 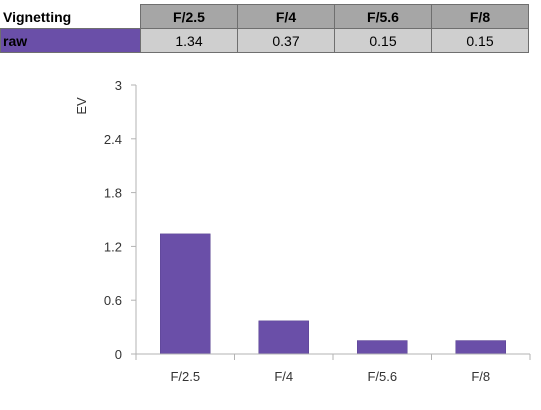 What do you see at coordinates (118, 85) in the screenshot?
I see `y-tick-label: 3` at bounding box center [118, 85].